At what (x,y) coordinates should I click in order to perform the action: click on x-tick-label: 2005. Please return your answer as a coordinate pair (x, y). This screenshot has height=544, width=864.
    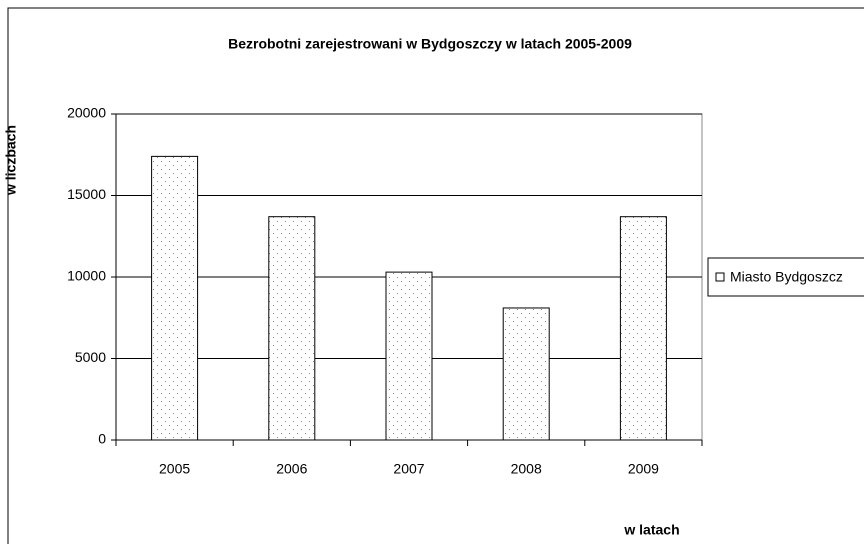
    Looking at the image, I should click on (174, 469).